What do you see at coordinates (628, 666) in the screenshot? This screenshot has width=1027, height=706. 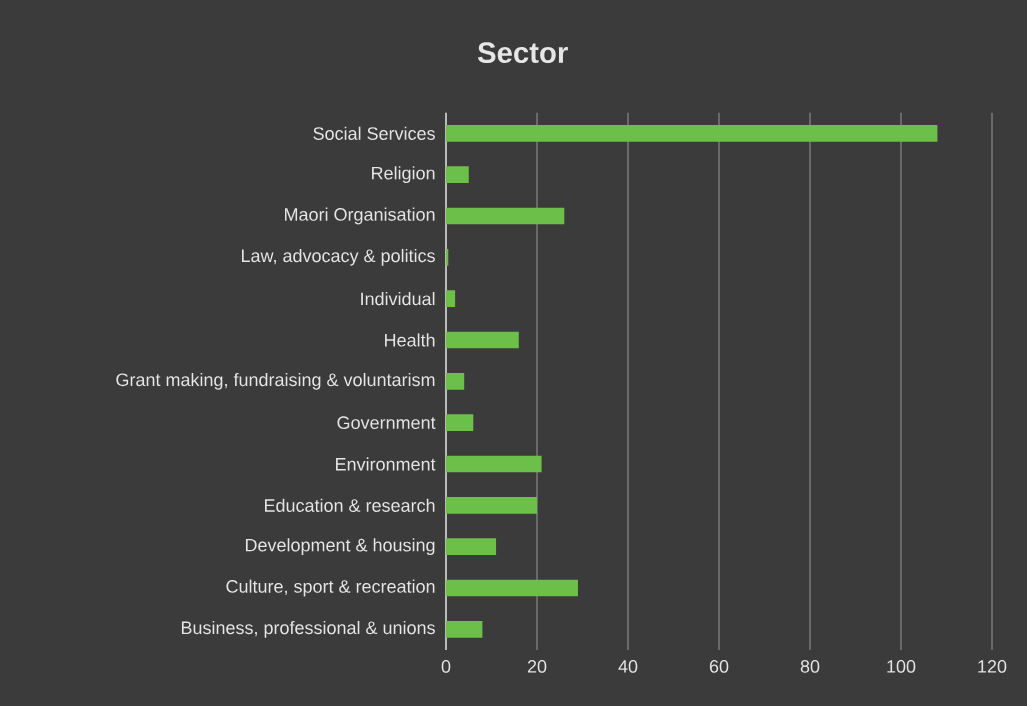 I see `x-tick-label: 40` at bounding box center [628, 666].